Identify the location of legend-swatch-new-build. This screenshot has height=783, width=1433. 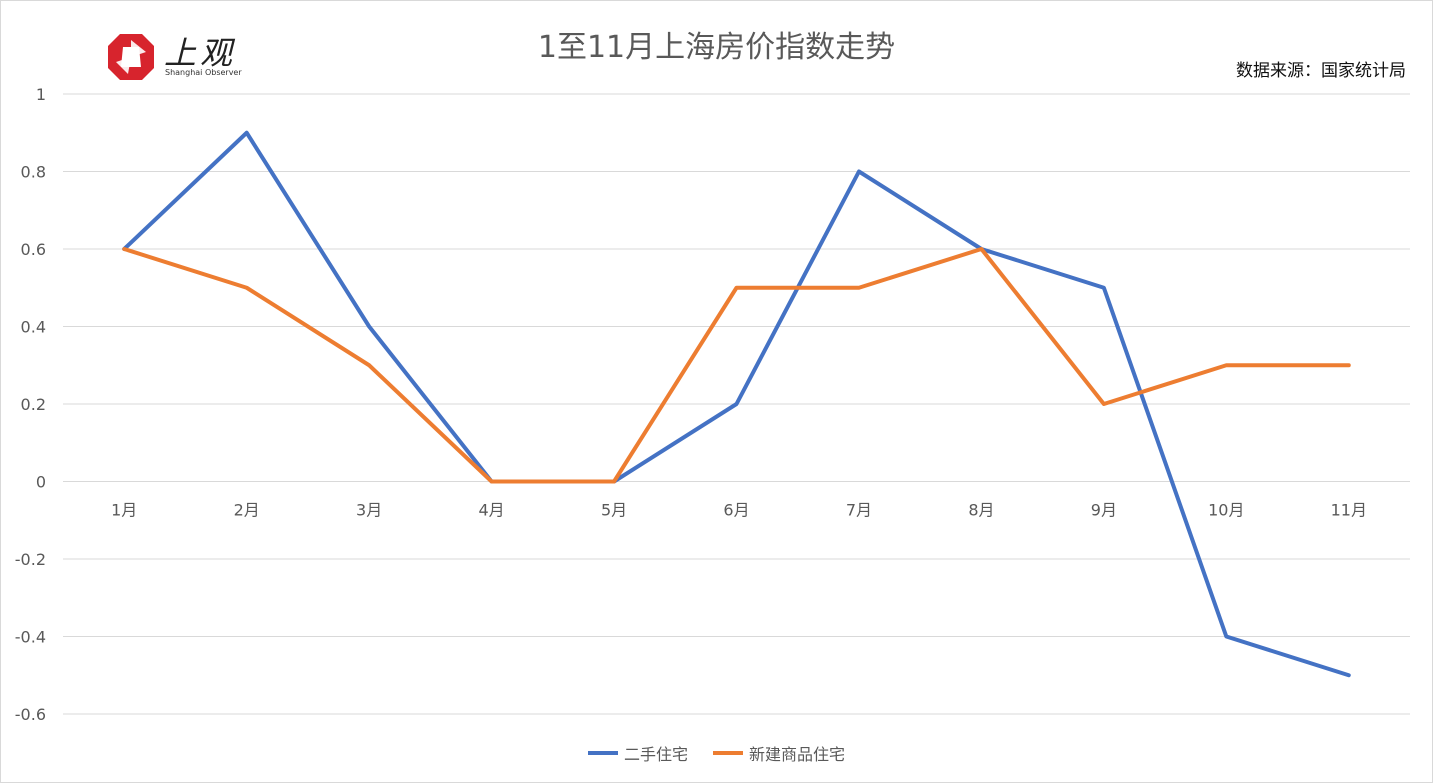
(728, 753).